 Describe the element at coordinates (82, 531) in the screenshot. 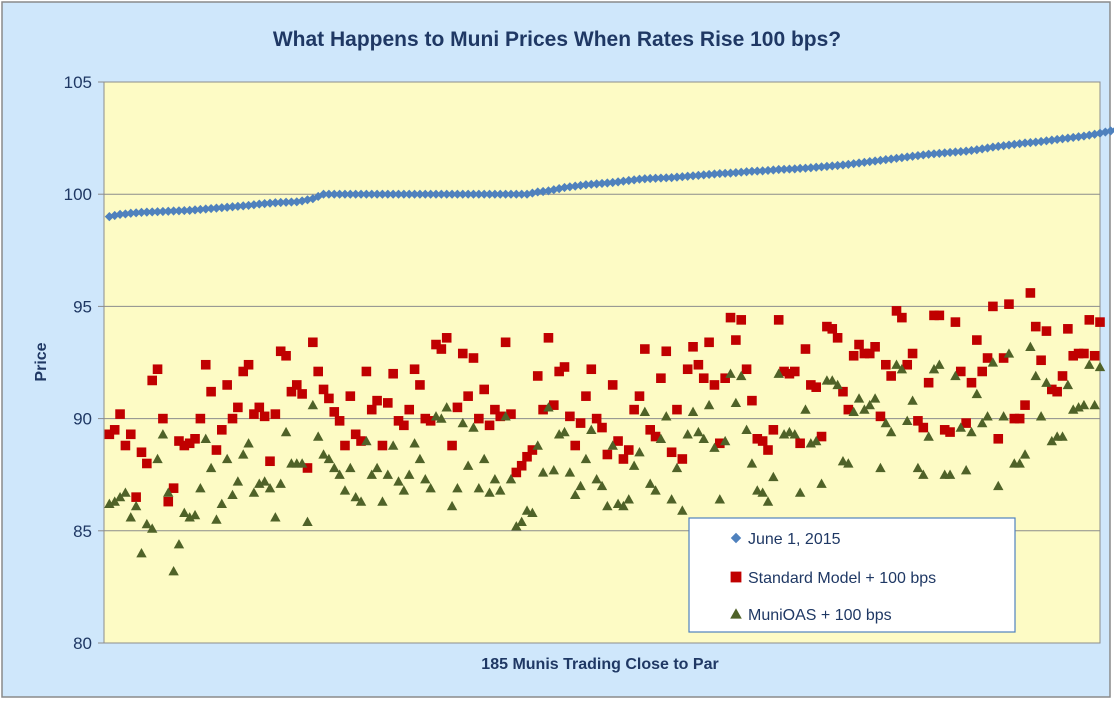

I see `y-tick-label: 85` at that location.